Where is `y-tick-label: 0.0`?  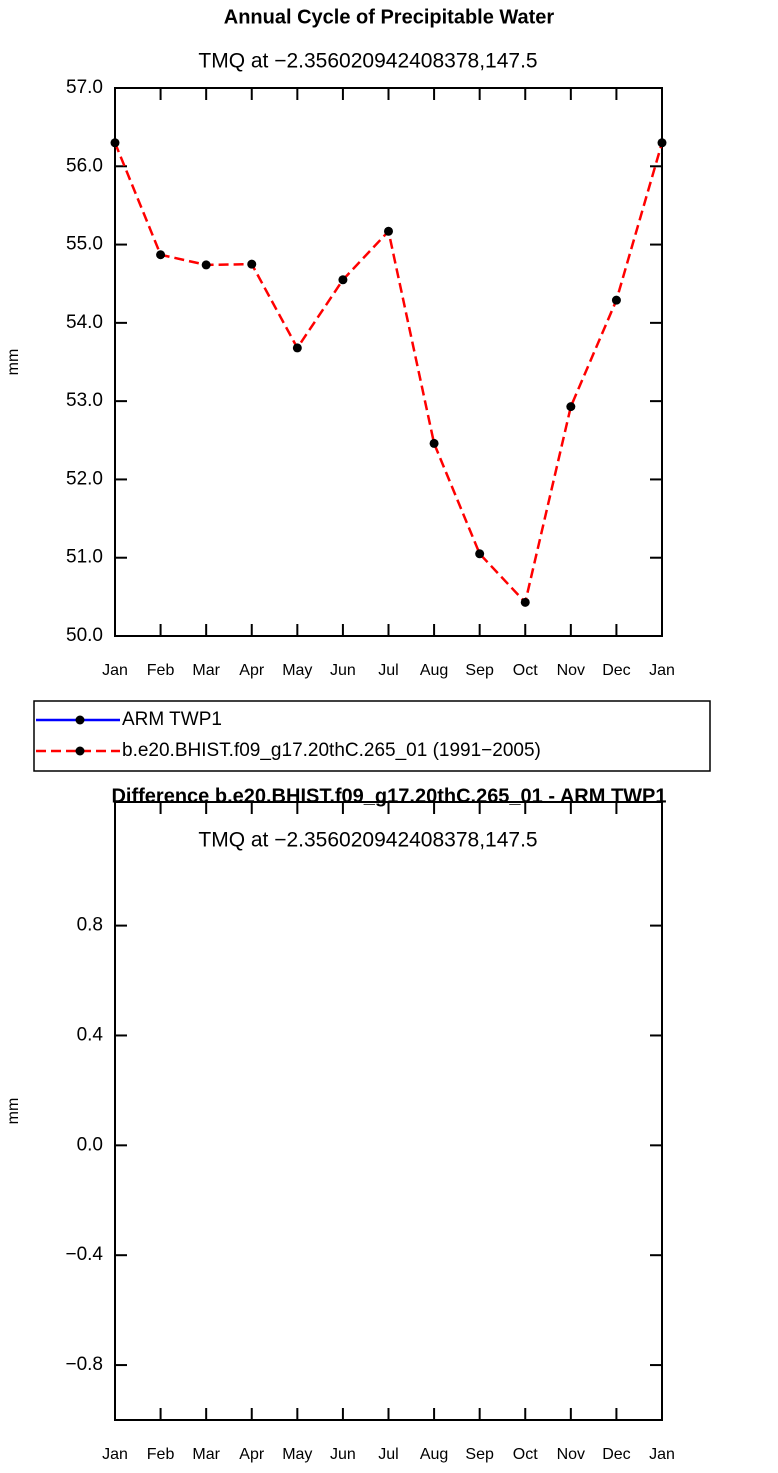 y-tick-label: 0.0 is located at coordinates (90, 1144).